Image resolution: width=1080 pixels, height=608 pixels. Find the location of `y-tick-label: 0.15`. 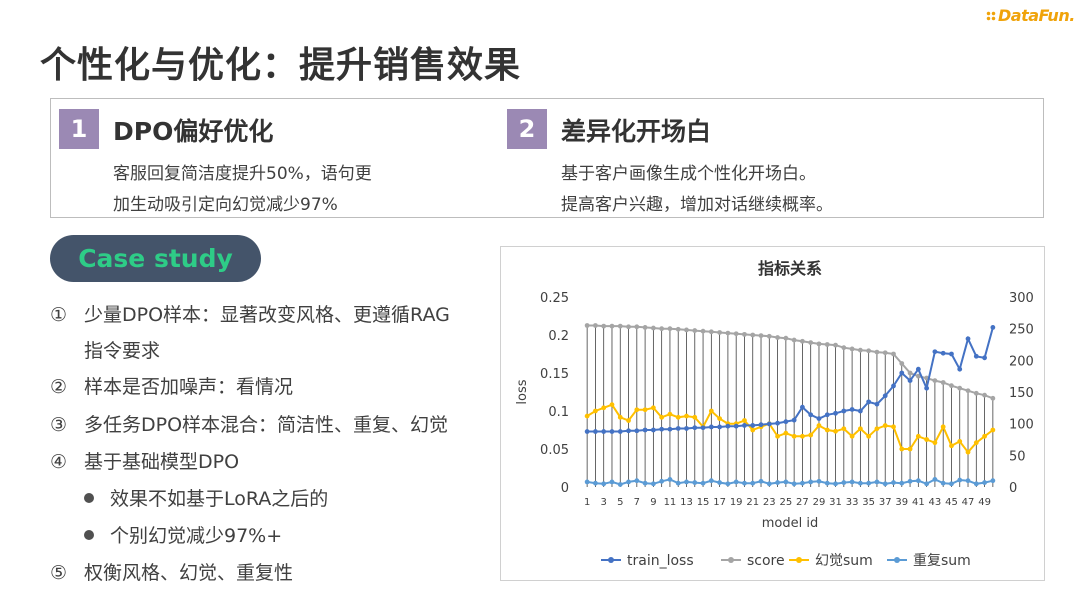

y-tick-label: 0.15 is located at coordinates (554, 374).